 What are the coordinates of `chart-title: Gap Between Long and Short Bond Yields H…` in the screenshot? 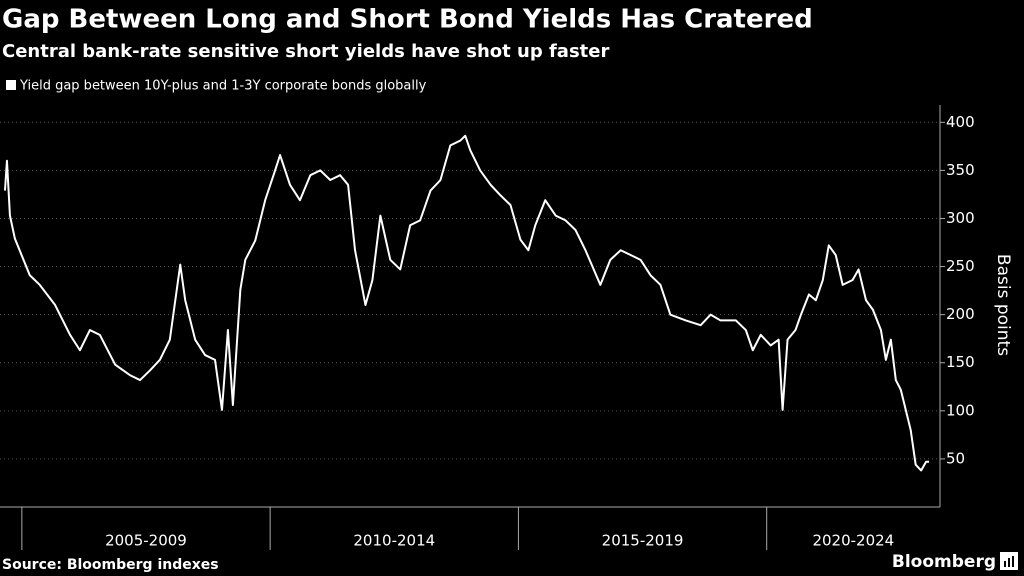 It's located at (407, 20).